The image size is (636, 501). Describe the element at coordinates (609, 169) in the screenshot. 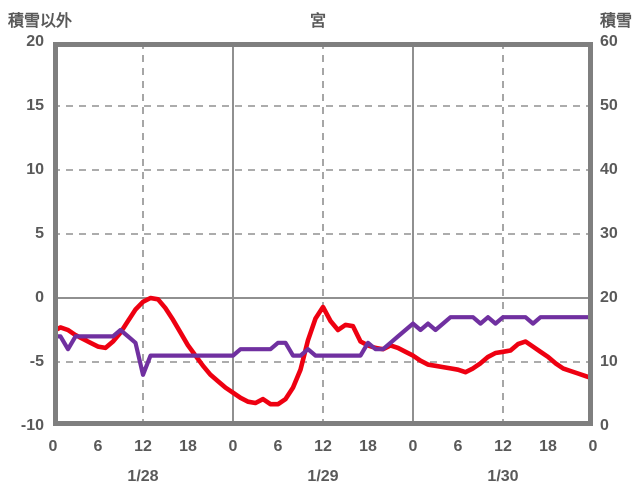

I see `right-axis-tick: 40` at that location.